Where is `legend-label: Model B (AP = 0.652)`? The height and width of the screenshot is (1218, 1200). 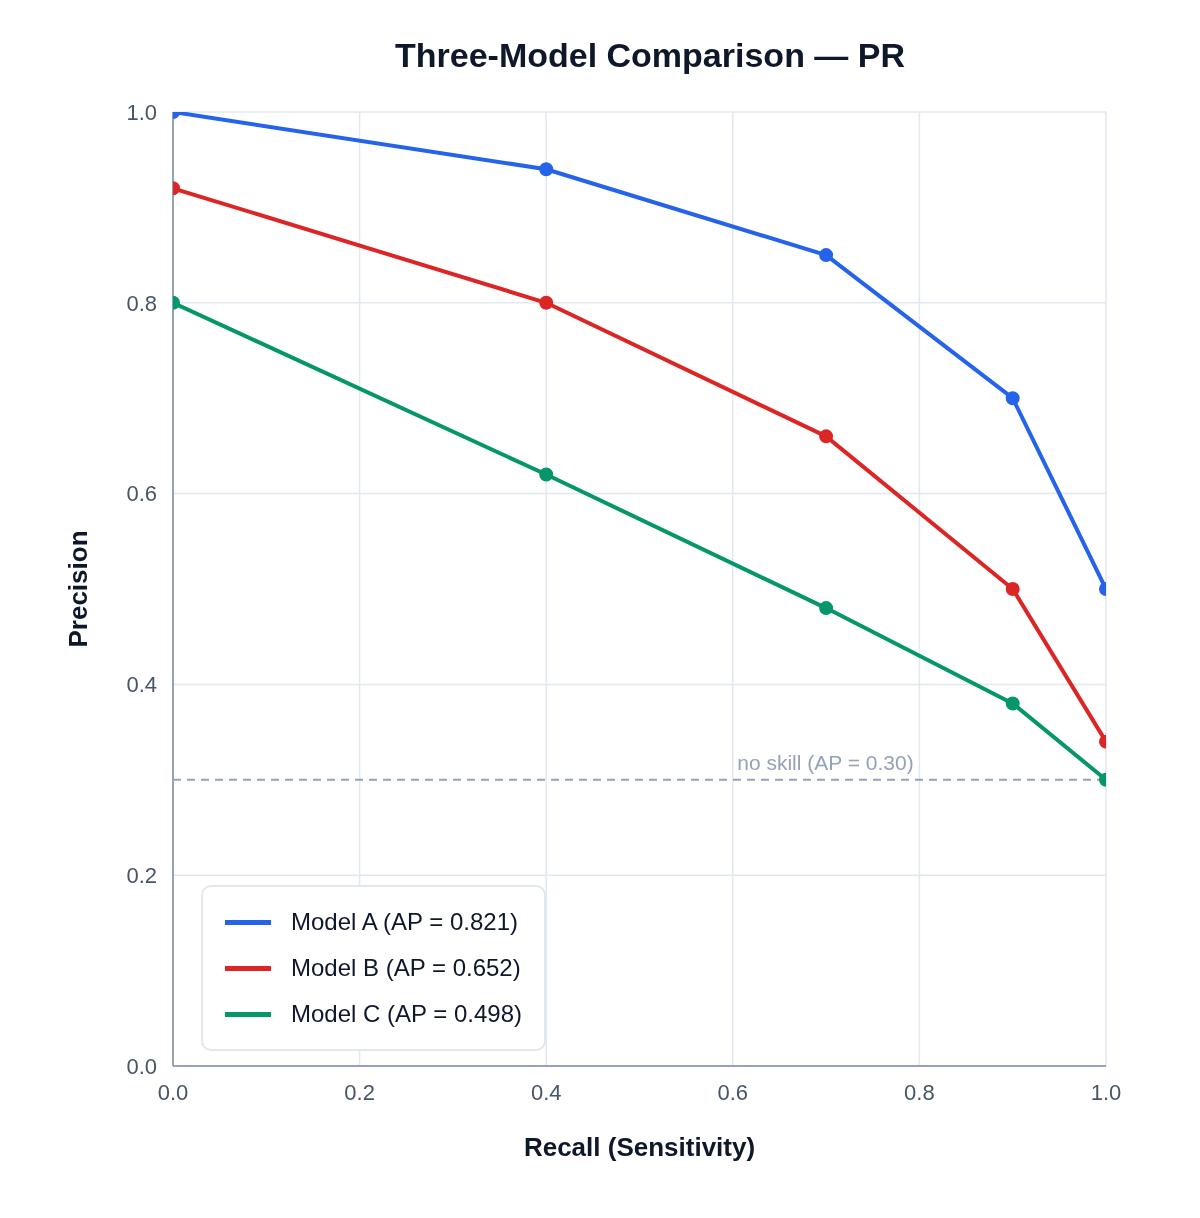
legend-label: Model B (AP = 0.652) is located at coordinates (406, 968).